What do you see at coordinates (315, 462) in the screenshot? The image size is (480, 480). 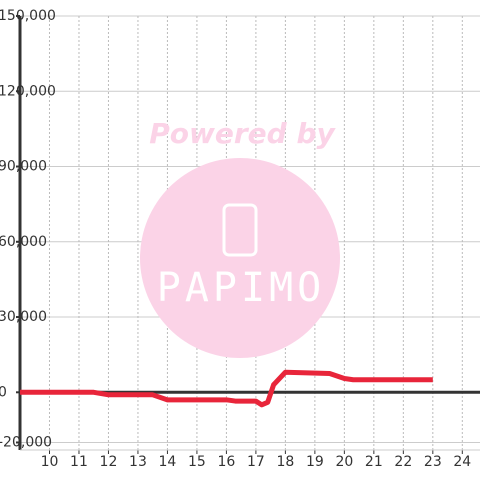 I see `x-tick-label: 19` at bounding box center [315, 462].